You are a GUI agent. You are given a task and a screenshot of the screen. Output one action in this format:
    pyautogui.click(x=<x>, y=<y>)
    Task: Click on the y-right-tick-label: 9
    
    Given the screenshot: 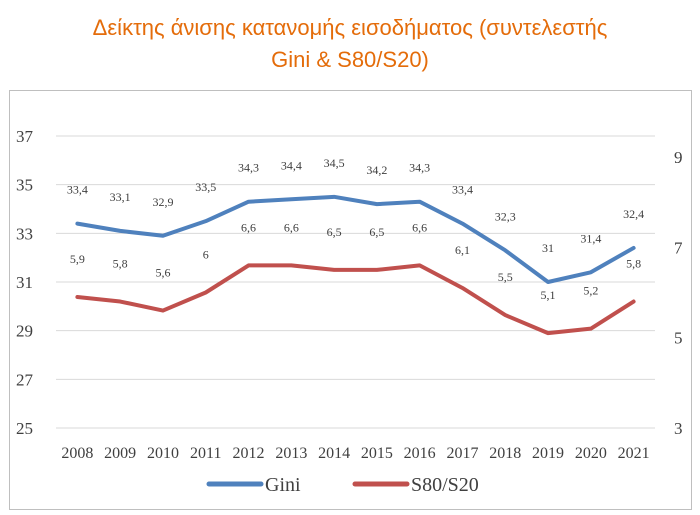 What is the action you would take?
    pyautogui.click(x=678, y=157)
    